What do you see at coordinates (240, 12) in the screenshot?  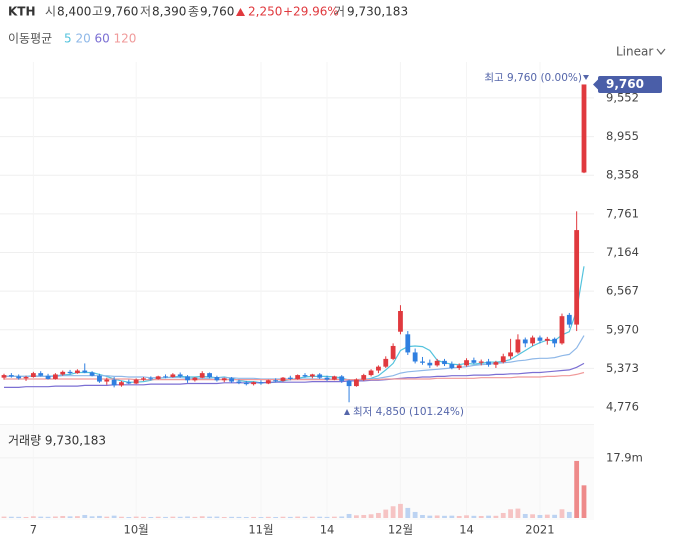 I see `up-arrow-icon` at bounding box center [240, 12].